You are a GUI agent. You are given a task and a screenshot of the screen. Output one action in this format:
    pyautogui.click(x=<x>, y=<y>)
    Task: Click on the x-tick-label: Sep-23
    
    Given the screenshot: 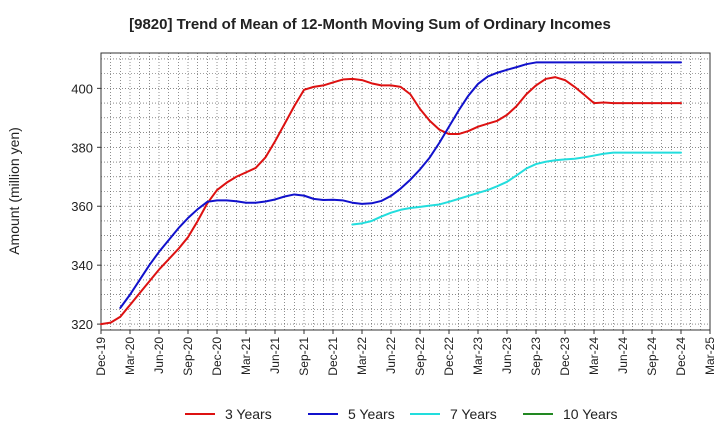 What is the action you would take?
    pyautogui.click(x=536, y=356)
    